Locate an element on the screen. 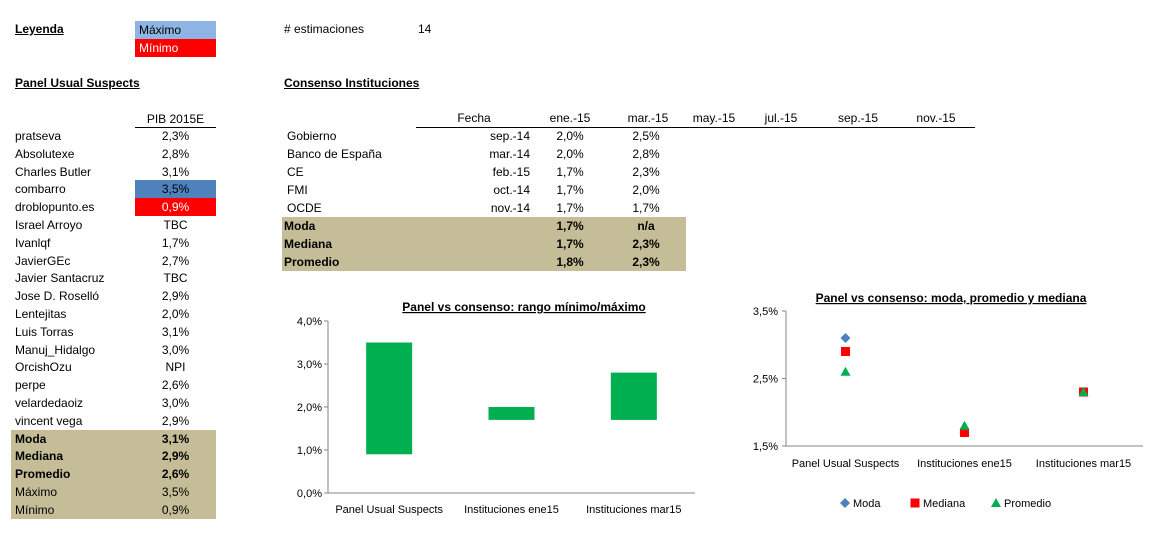 The height and width of the screenshot is (535, 1165). consenso-row-name: FMI is located at coordinates (297, 190).